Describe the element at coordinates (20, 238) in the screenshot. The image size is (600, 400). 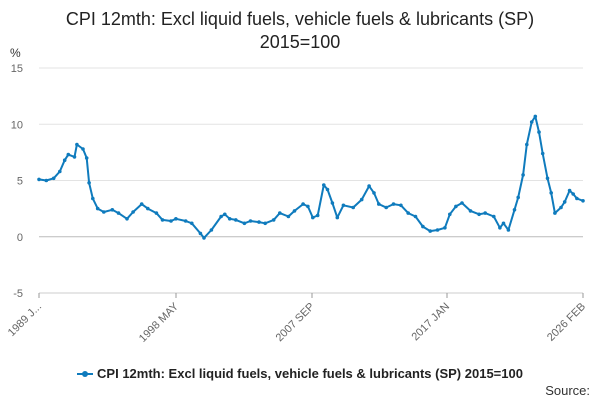
I see `y-tick-label: 0` at that location.